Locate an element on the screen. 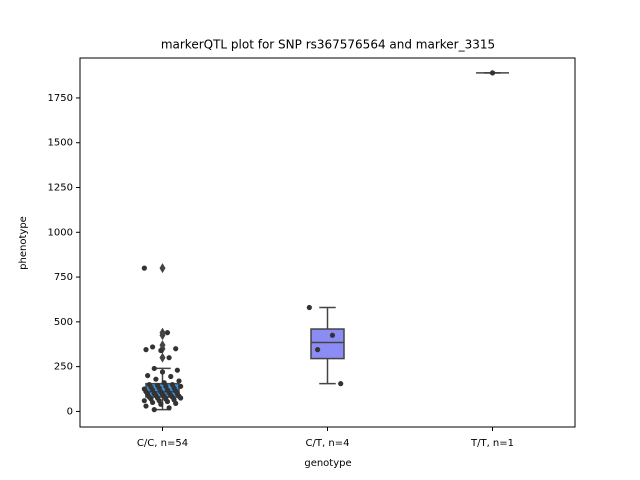  y-tick-label: 1250 is located at coordinates (60, 188).